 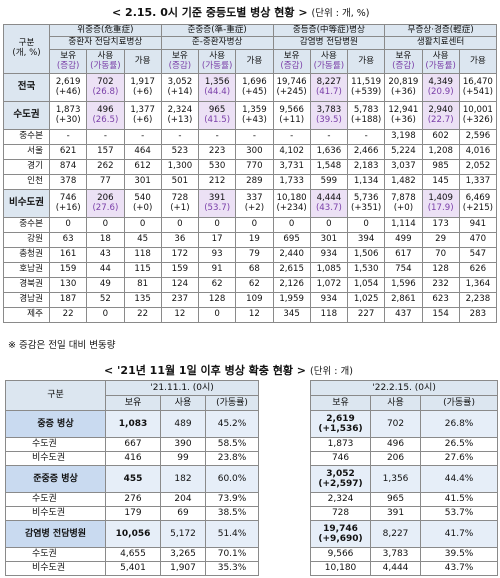 What do you see at coordinates (395, 458) in the screenshot?
I see `cell-text: 206` at bounding box center [395, 458].